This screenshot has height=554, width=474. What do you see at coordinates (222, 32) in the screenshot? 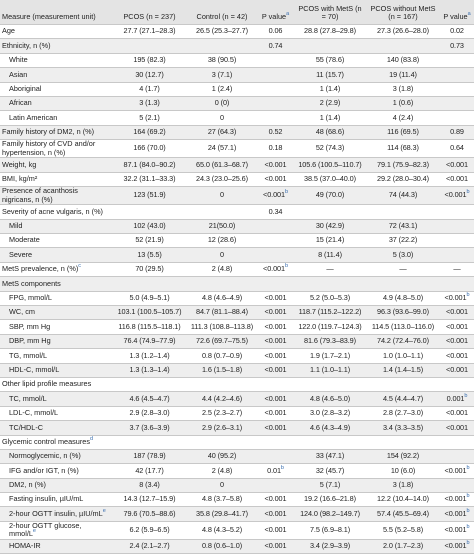
I see `table-cell: 26.5 (25.3–27.7)` at bounding box center [222, 32].